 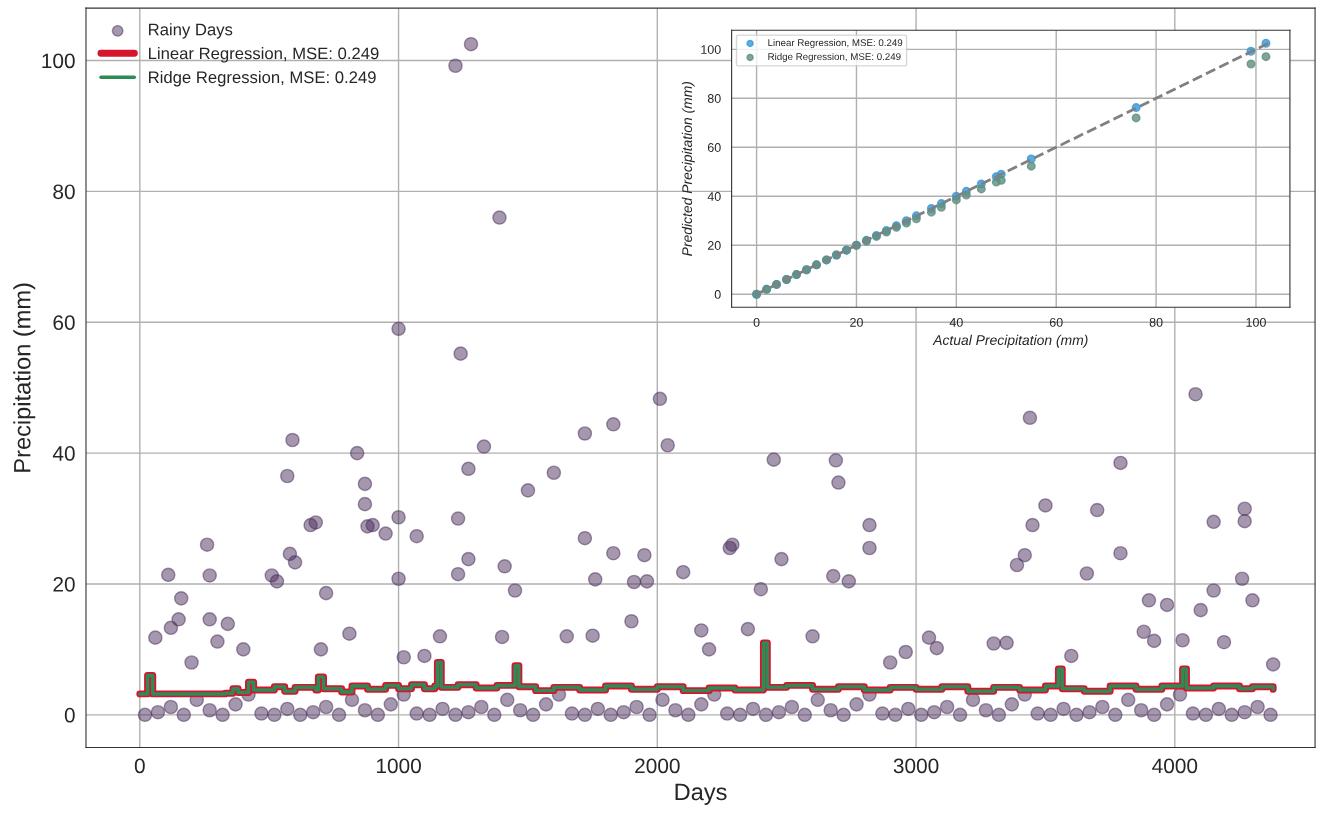 I want to click on y-axis-title: Precipitation (mm), so click(x=24, y=377).